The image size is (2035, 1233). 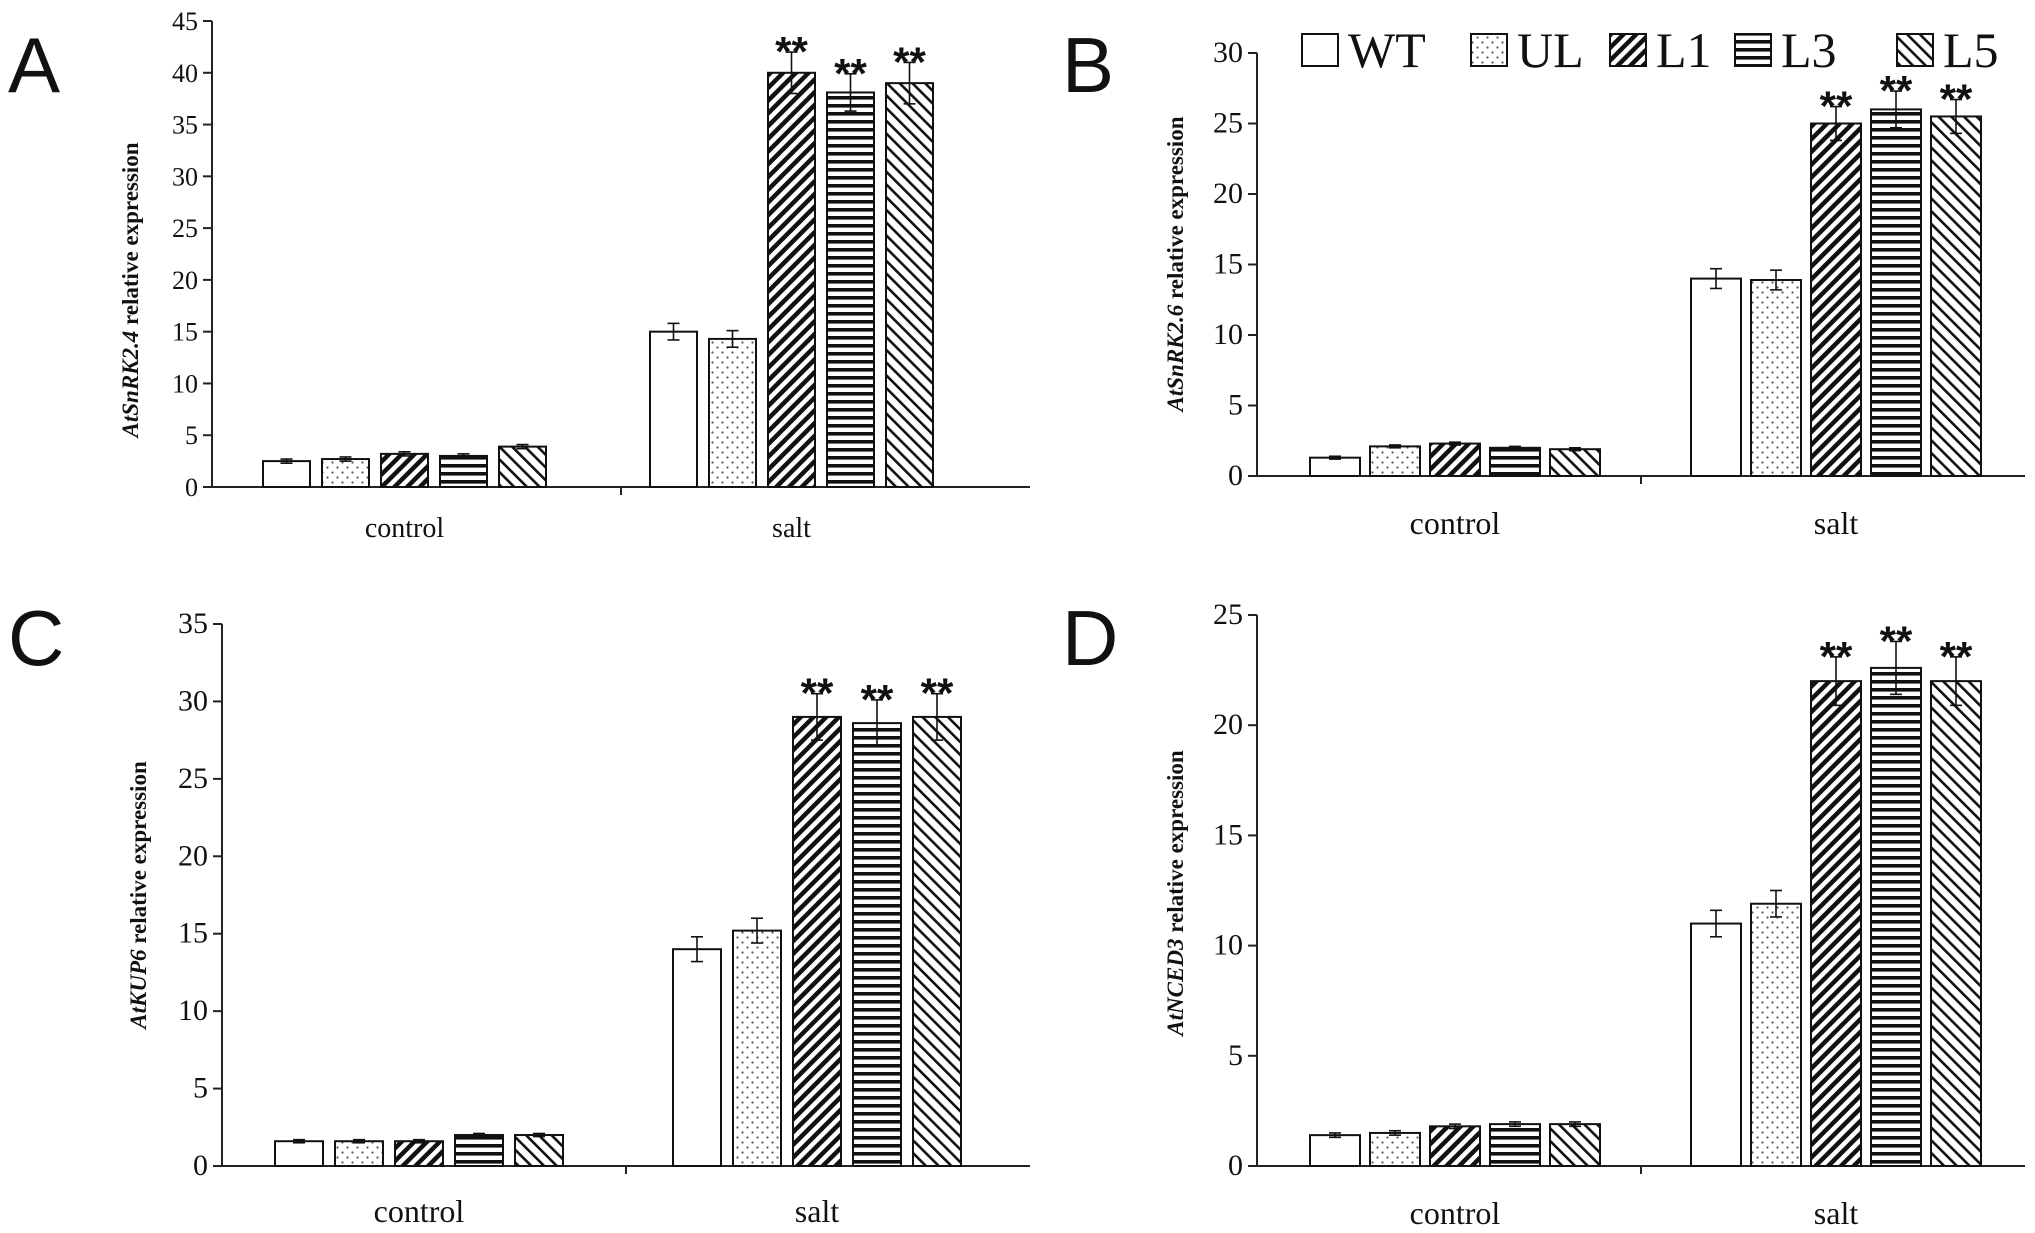 What do you see at coordinates (1320, 50) in the screenshot?
I see `legend-swatch-wt` at bounding box center [1320, 50].